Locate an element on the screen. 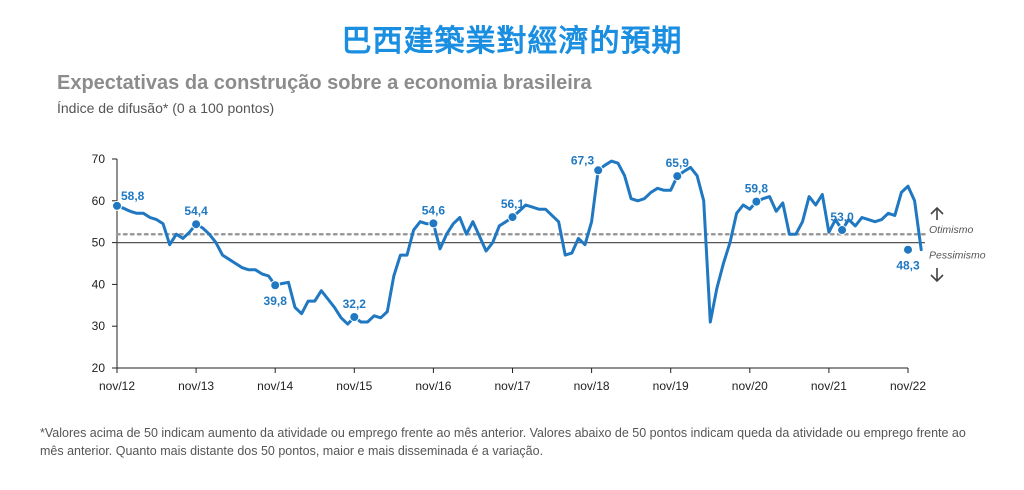 Image resolution: width=1024 pixels, height=490 pixels. y-tick-label: 60 is located at coordinates (99, 201).